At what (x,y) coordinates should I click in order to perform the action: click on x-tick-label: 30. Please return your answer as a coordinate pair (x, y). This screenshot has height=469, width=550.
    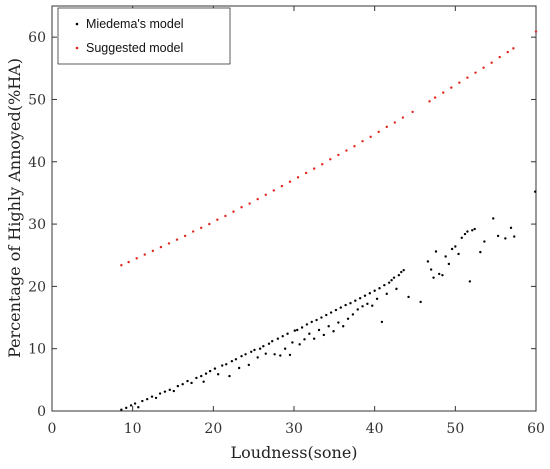
    Looking at the image, I should click on (294, 429).